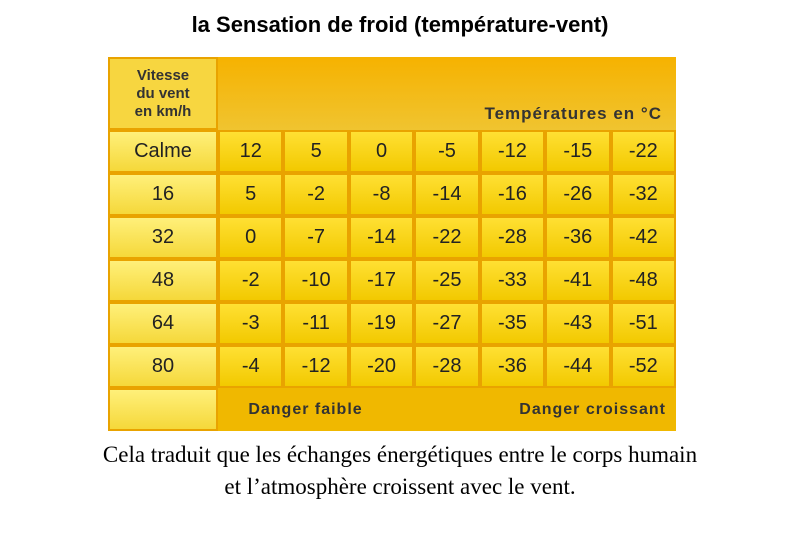 This screenshot has width=800, height=554. I want to click on footer-corner, so click(163, 409).